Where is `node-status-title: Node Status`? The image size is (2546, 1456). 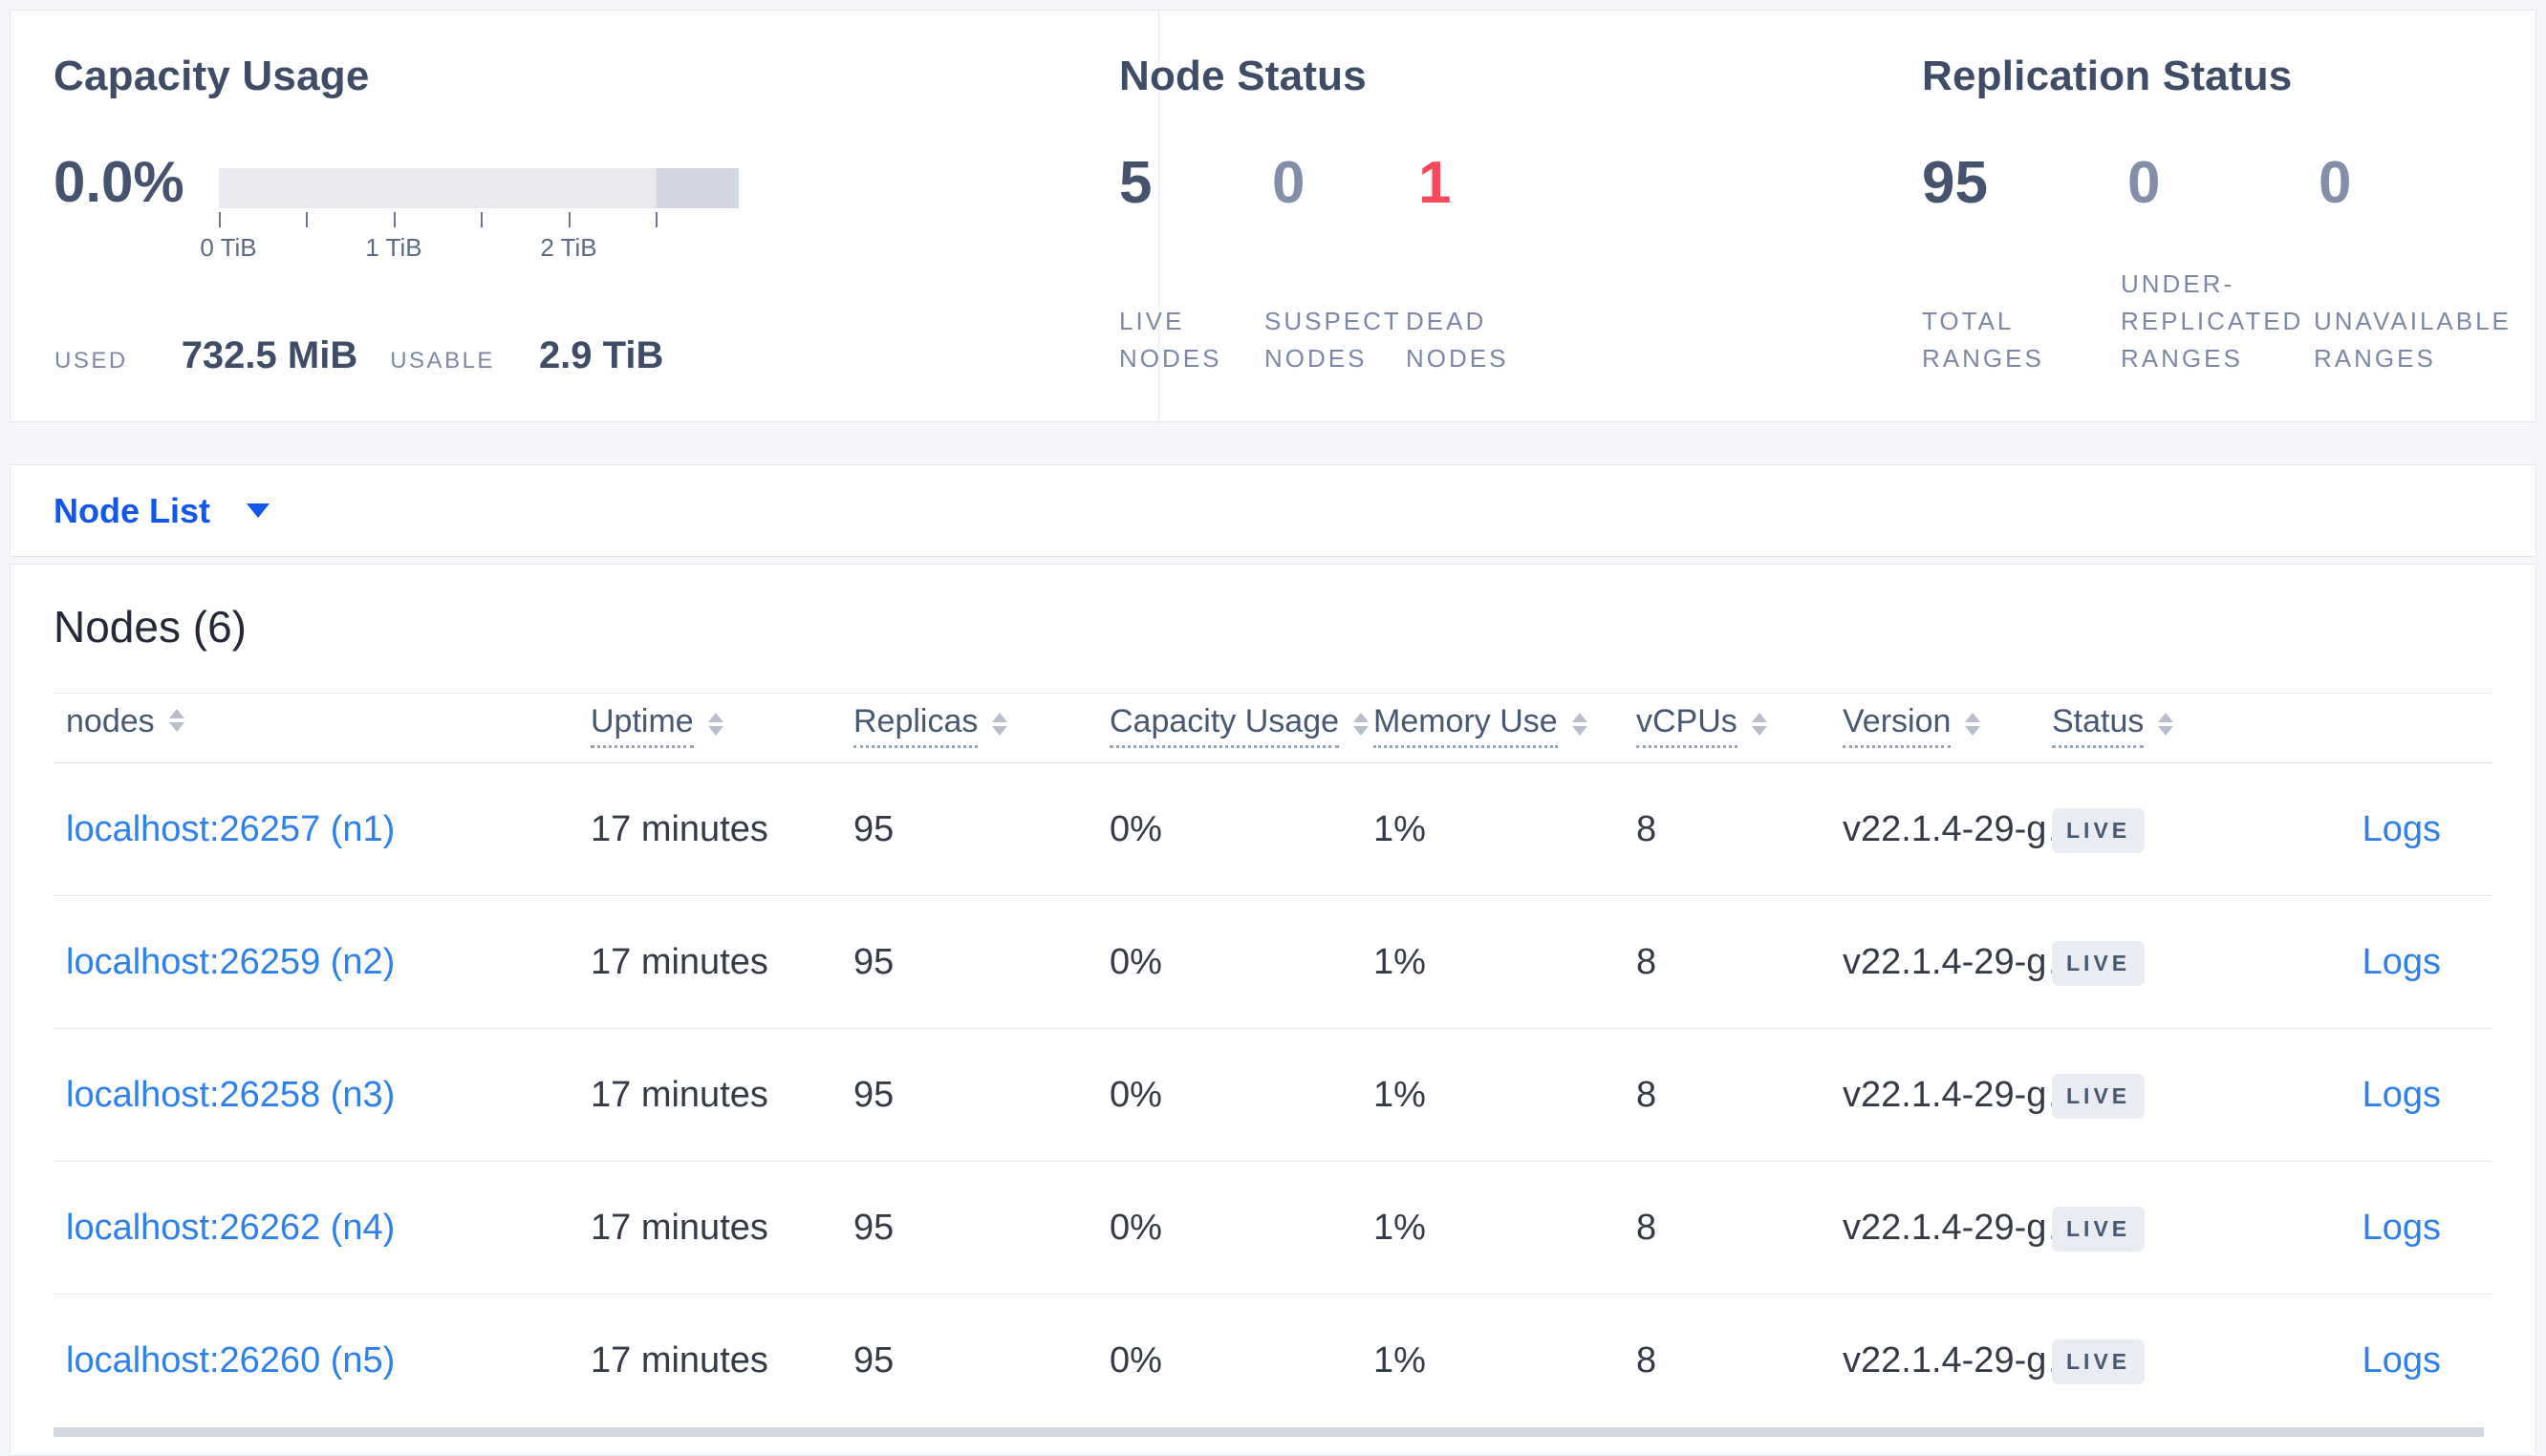
node-status-title: Node Status is located at coordinates (1243, 76).